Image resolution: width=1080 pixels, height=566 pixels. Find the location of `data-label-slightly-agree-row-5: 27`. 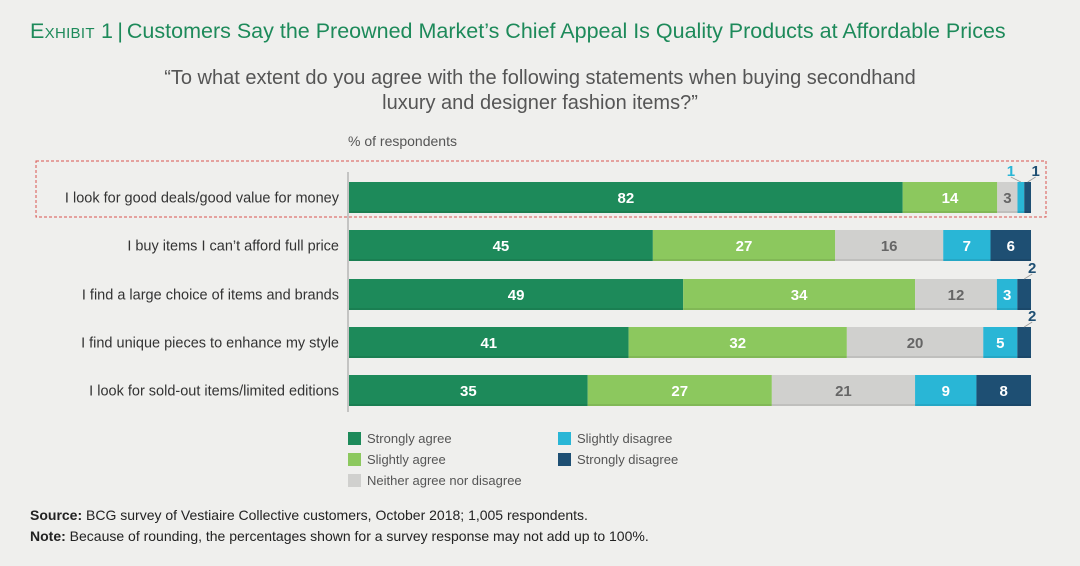

data-label-slightly-agree-row-5: 27 is located at coordinates (679, 391).